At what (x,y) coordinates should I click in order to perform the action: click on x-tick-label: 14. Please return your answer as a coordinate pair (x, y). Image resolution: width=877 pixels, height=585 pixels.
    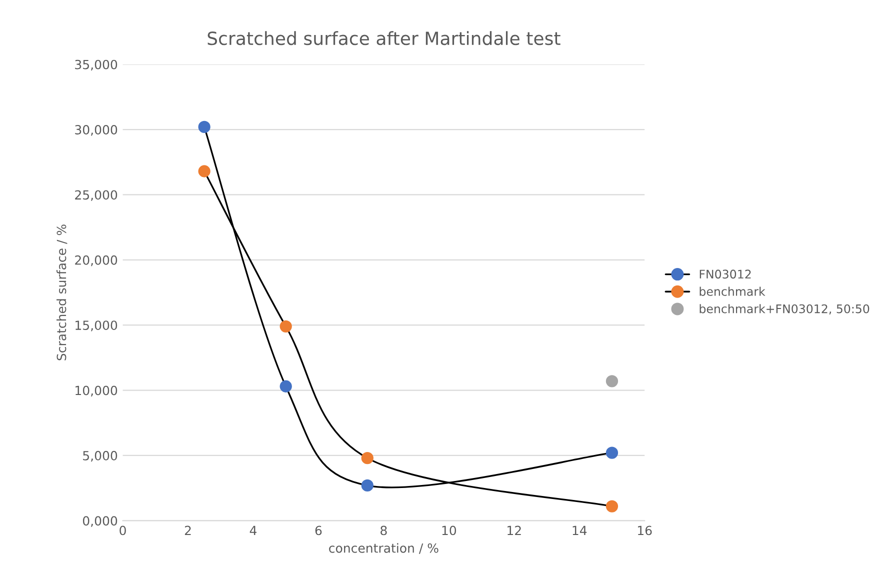
    Looking at the image, I should click on (579, 531).